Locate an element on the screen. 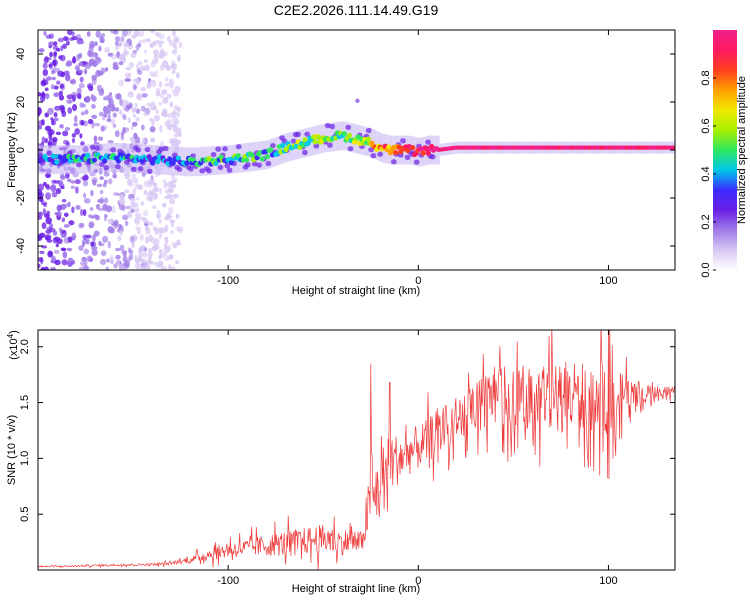 This screenshot has width=750, height=600. spectrogram-x-tick-label: 0 is located at coordinates (418, 281).